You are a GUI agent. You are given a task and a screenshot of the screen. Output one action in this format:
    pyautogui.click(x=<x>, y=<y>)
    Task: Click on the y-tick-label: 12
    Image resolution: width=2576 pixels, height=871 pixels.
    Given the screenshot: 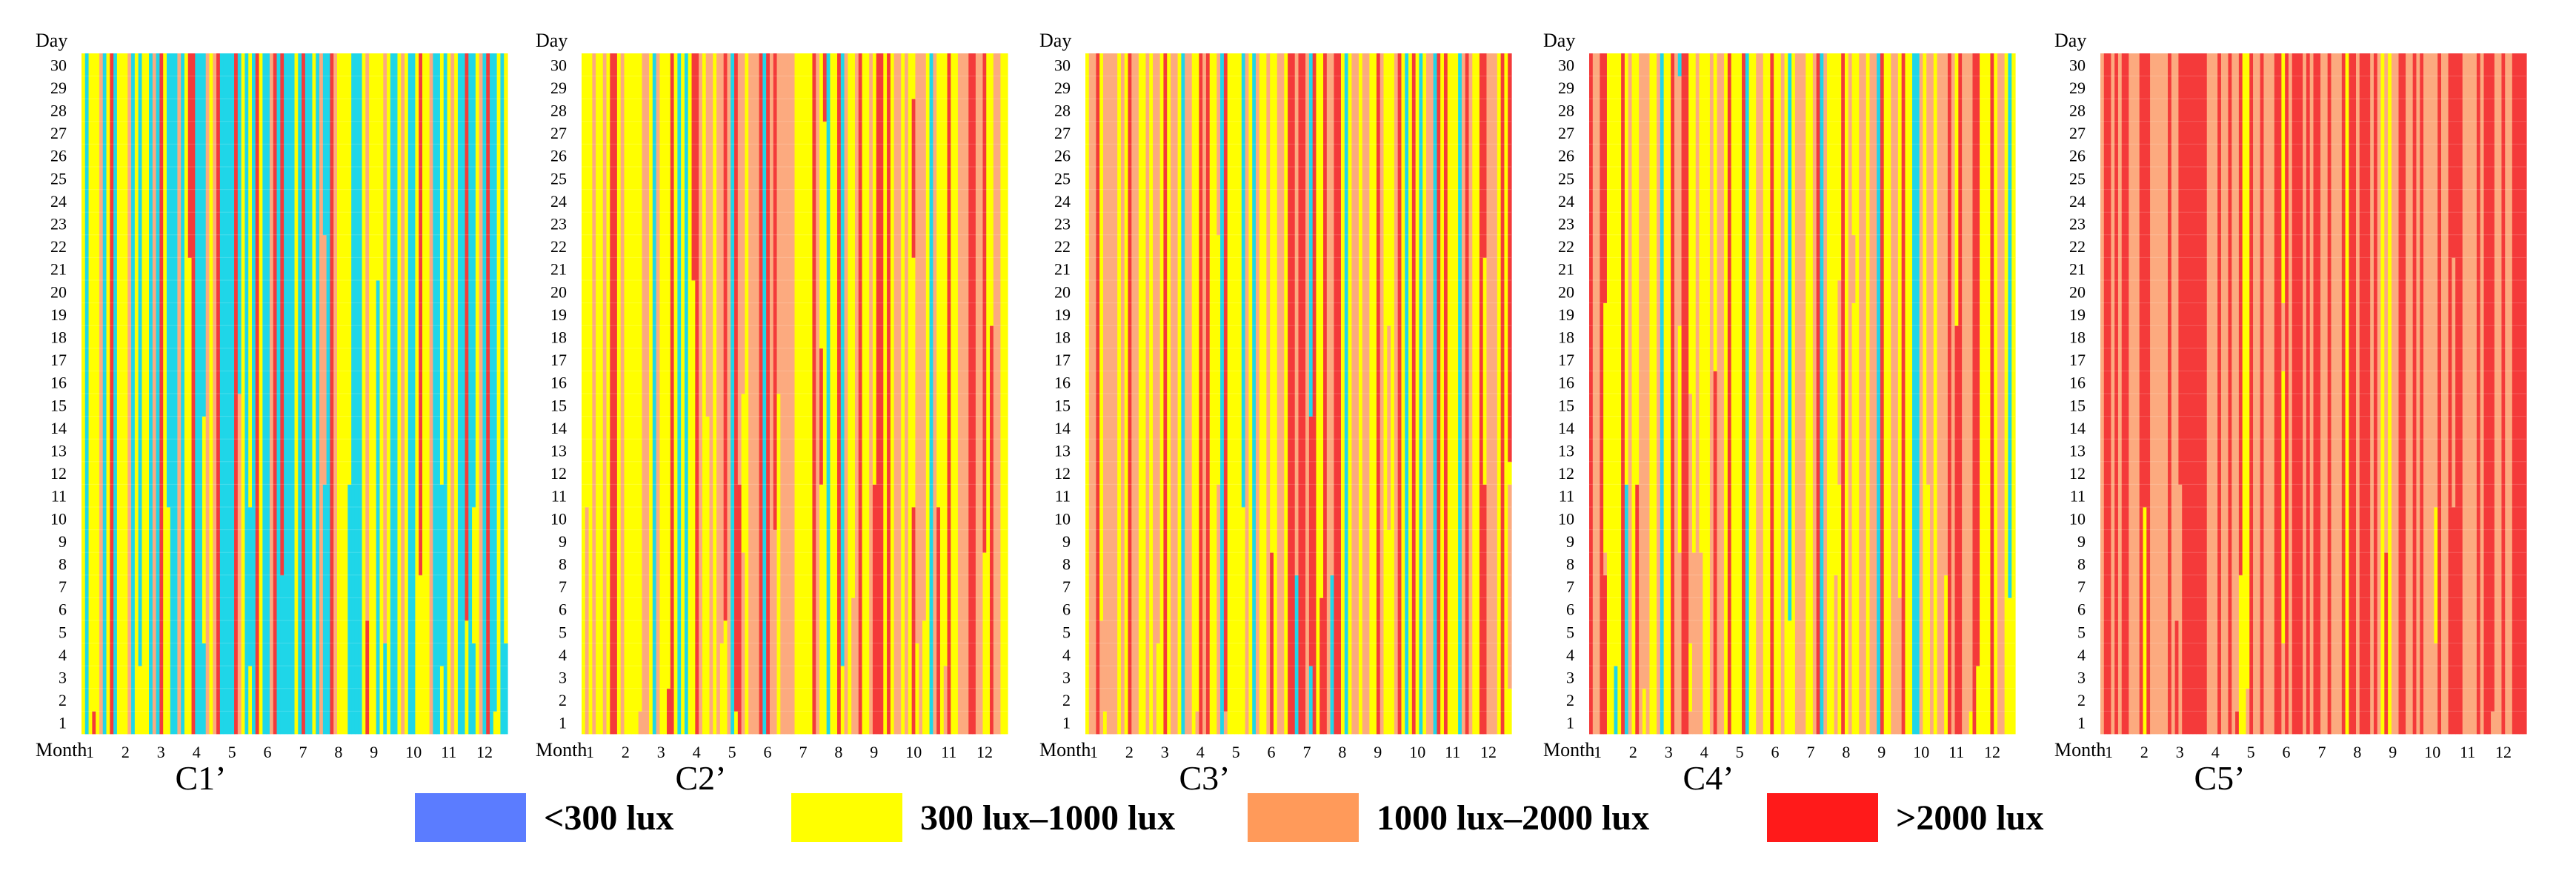 What is the action you would take?
    pyautogui.click(x=2077, y=474)
    